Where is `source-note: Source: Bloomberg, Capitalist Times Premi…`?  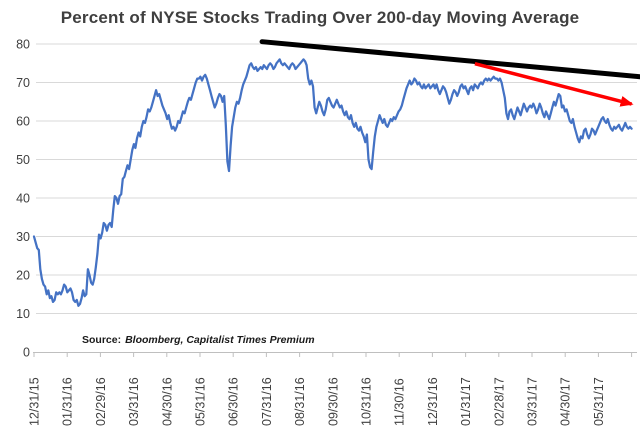
source-note: Source: Bloomberg, Capitalist Times Premi… is located at coordinates (198, 340).